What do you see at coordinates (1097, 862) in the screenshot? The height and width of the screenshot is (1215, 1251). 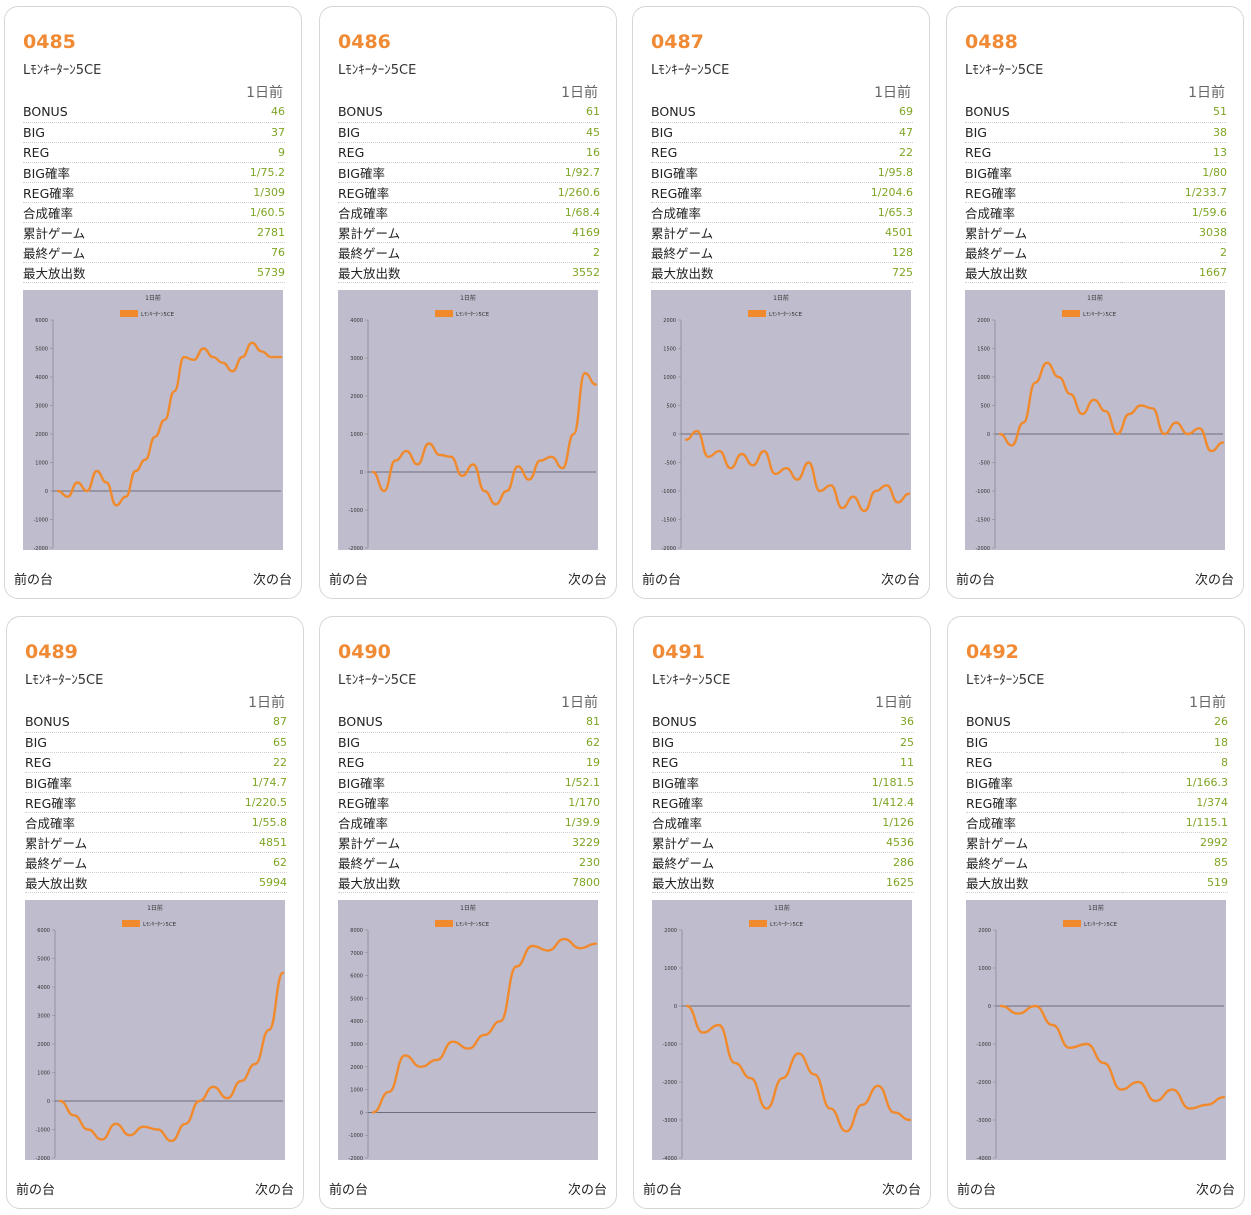 I see `stat-row: 最終ゲーム 85` at bounding box center [1097, 862].